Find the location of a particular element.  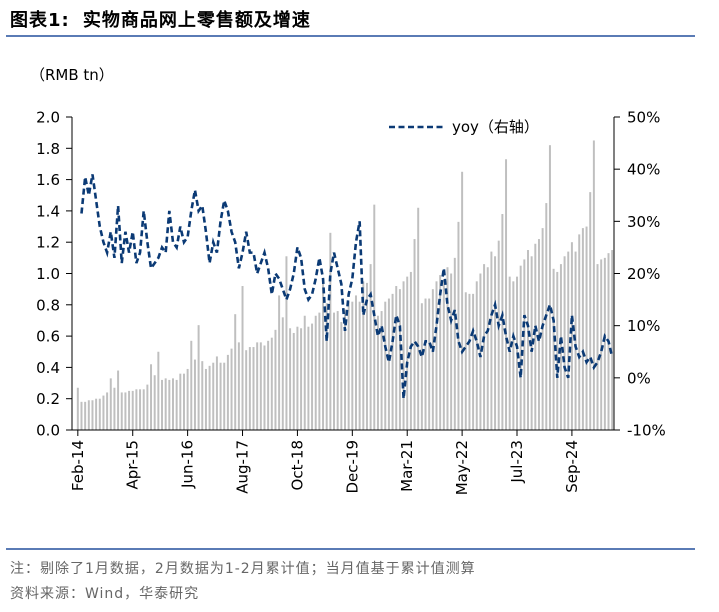

x-tick-label: Jul-23 is located at coordinates (517, 462).